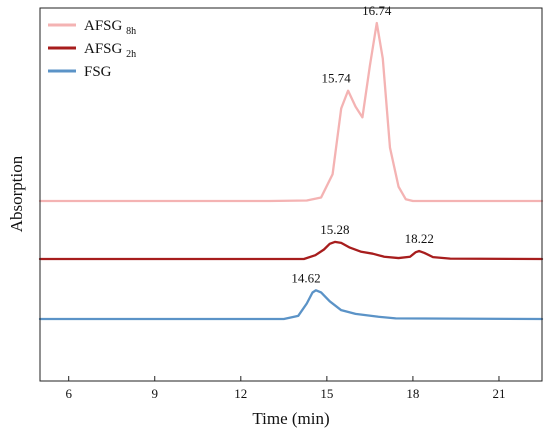  Describe the element at coordinates (377, 10) in the screenshot. I see `peak-label-afsg8h-2: 16.74` at that location.